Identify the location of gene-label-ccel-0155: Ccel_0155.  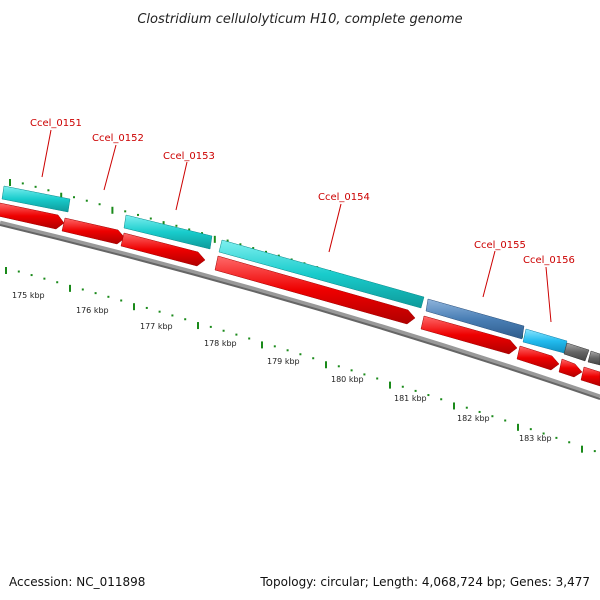
(500, 245).